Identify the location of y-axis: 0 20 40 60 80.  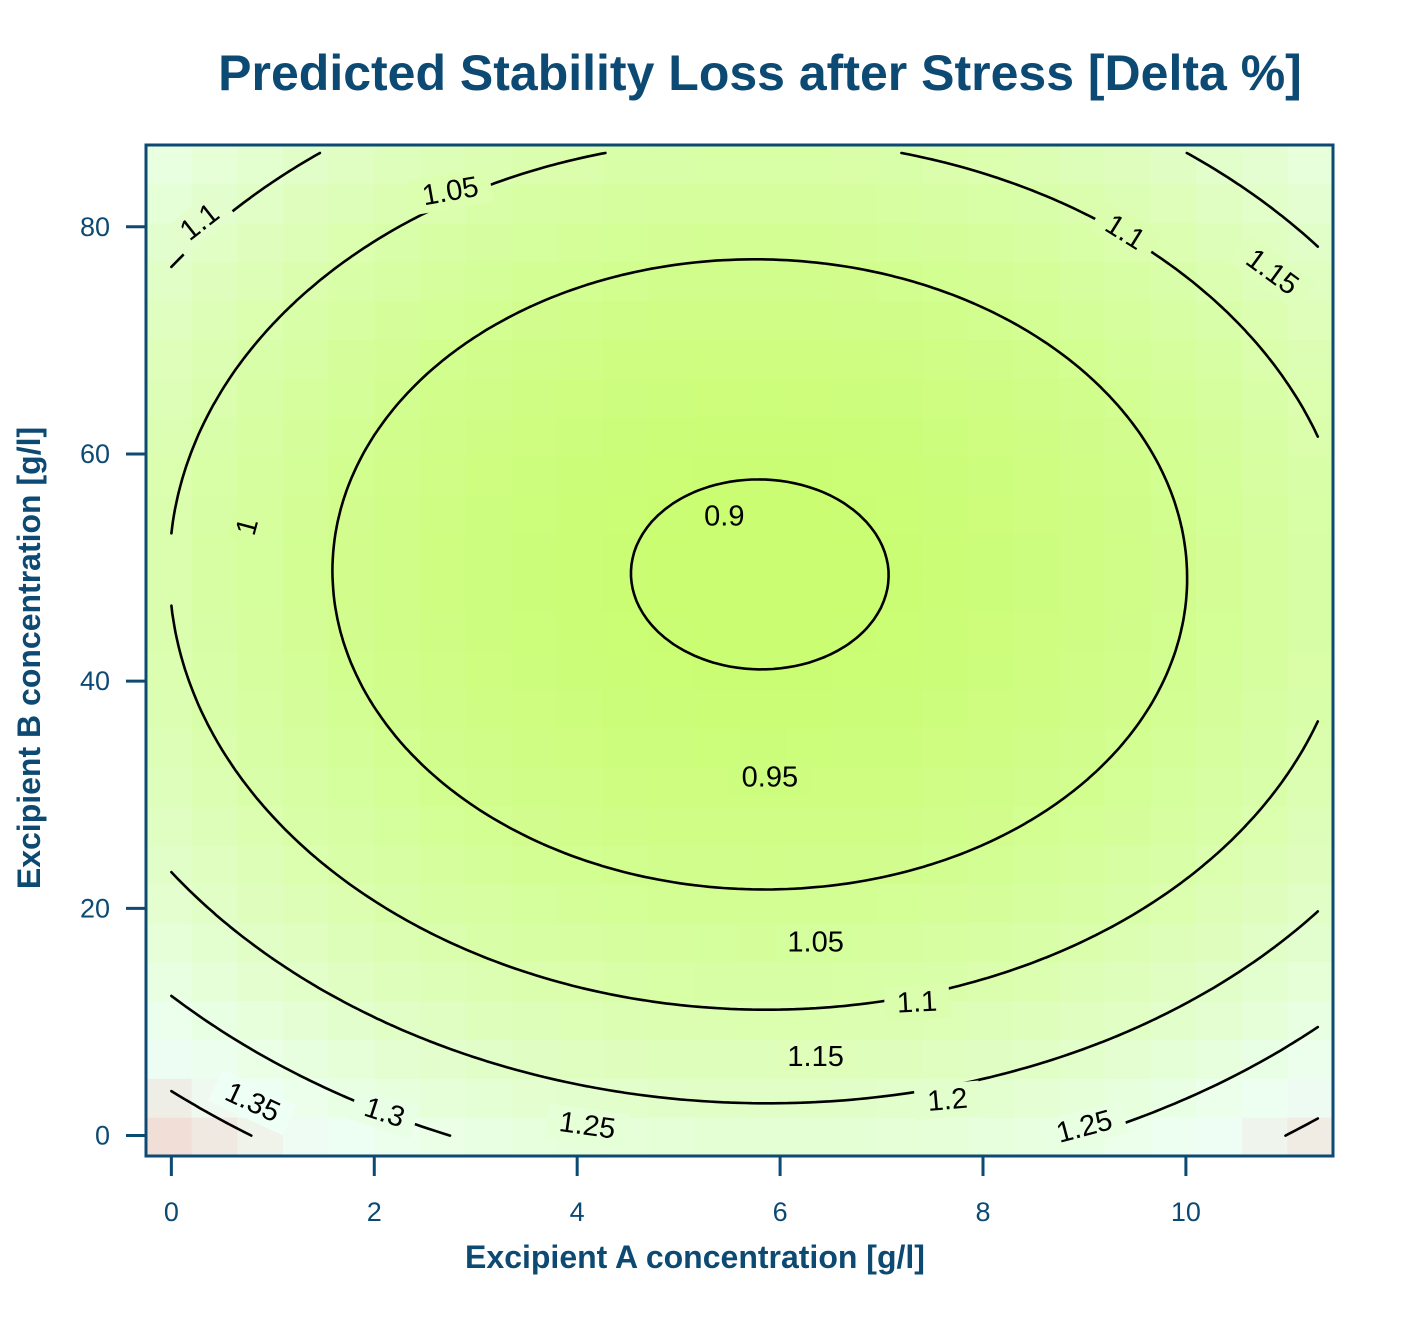
(114, 681).